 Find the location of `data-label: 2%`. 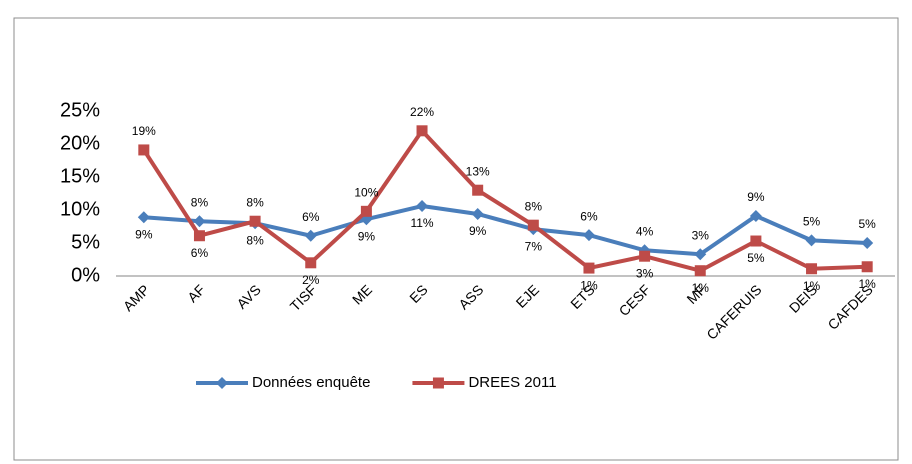

data-label: 2% is located at coordinates (311, 280).